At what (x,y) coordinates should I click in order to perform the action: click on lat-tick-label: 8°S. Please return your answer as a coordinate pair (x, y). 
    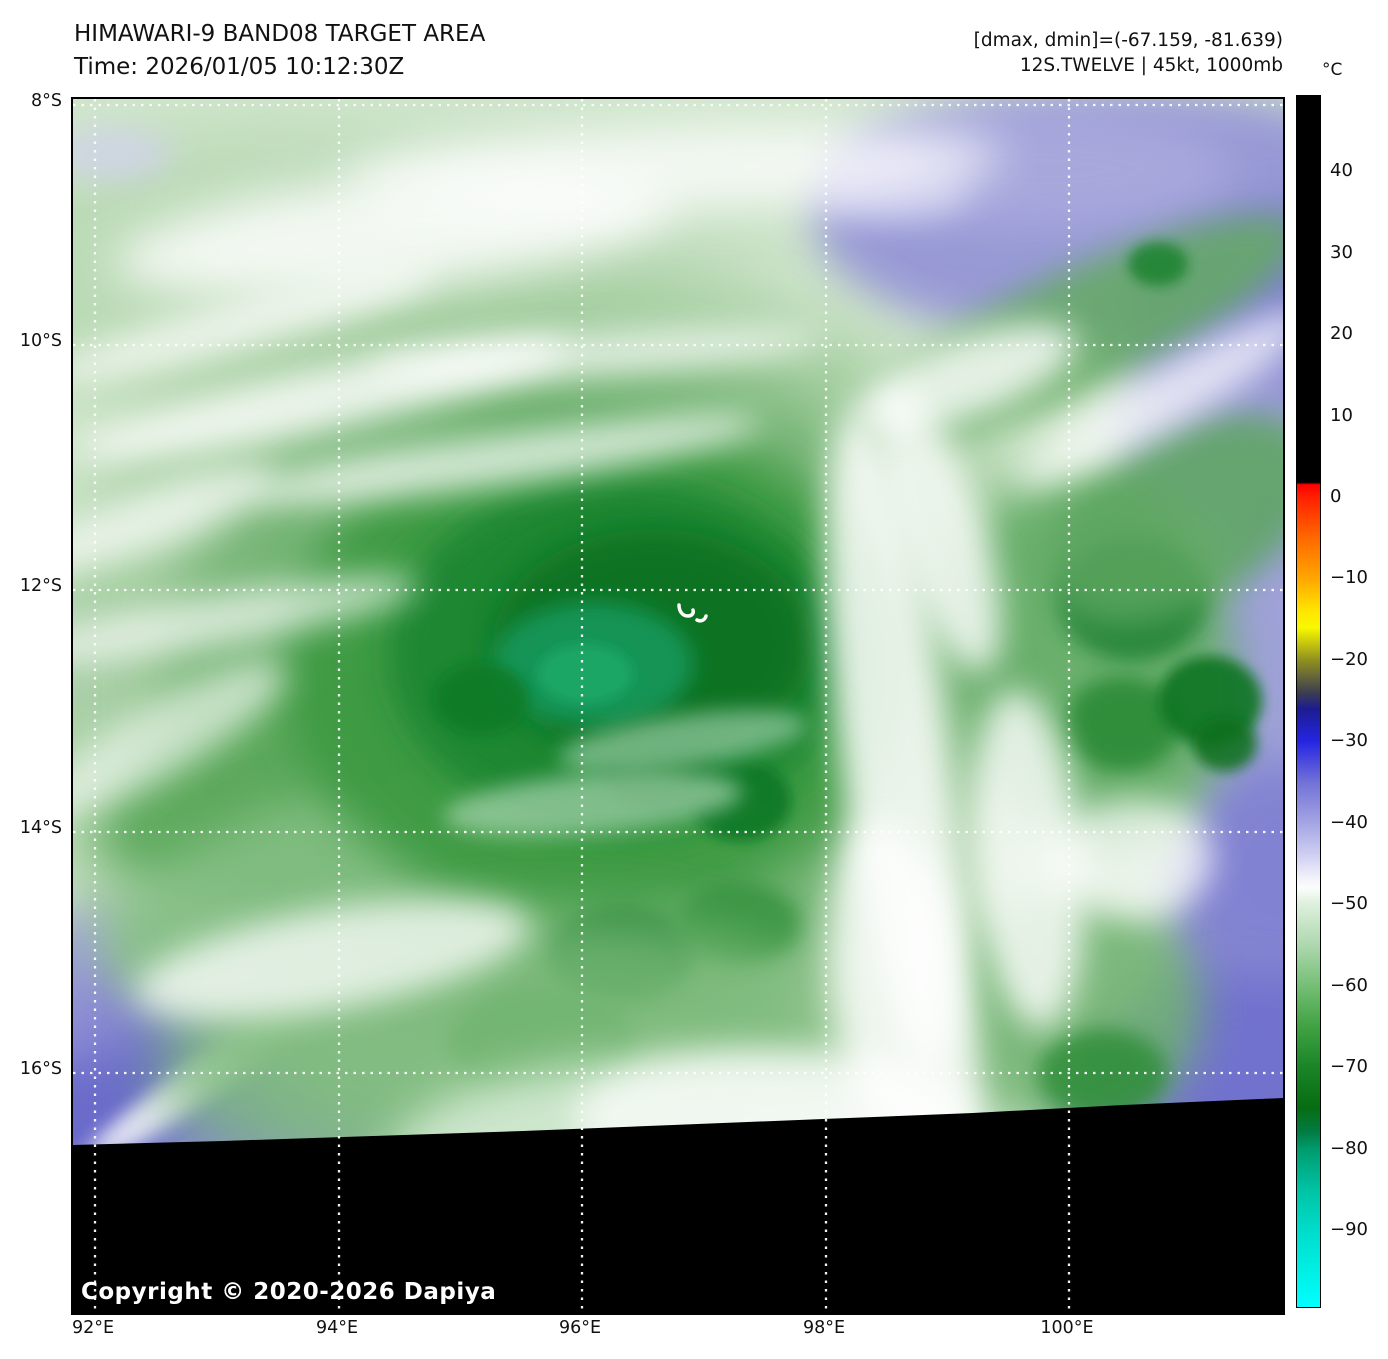
    Looking at the image, I should click on (46, 101).